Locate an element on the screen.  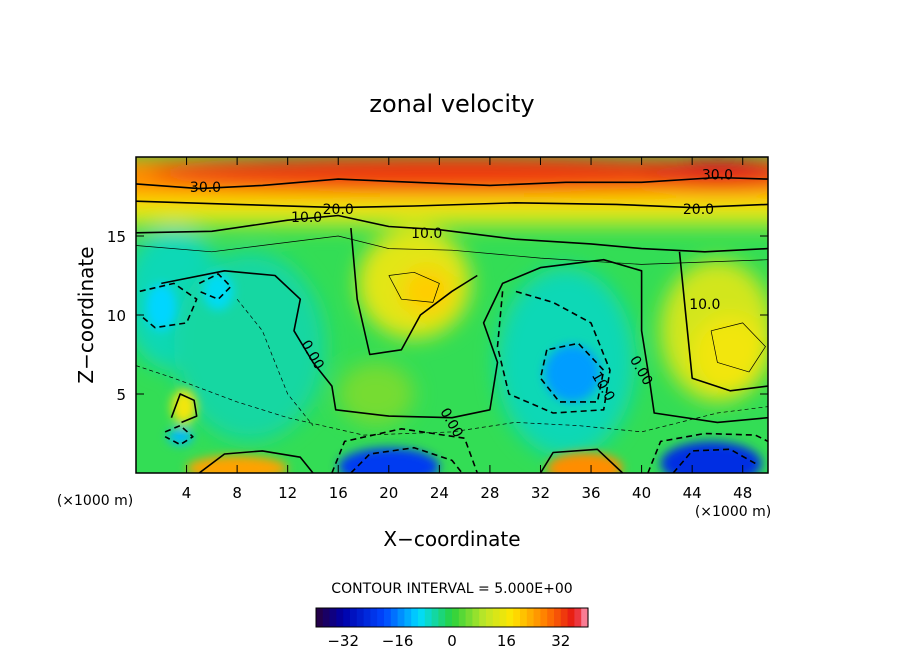
colorbar-tick-label: 16 is located at coordinates (506, 641).